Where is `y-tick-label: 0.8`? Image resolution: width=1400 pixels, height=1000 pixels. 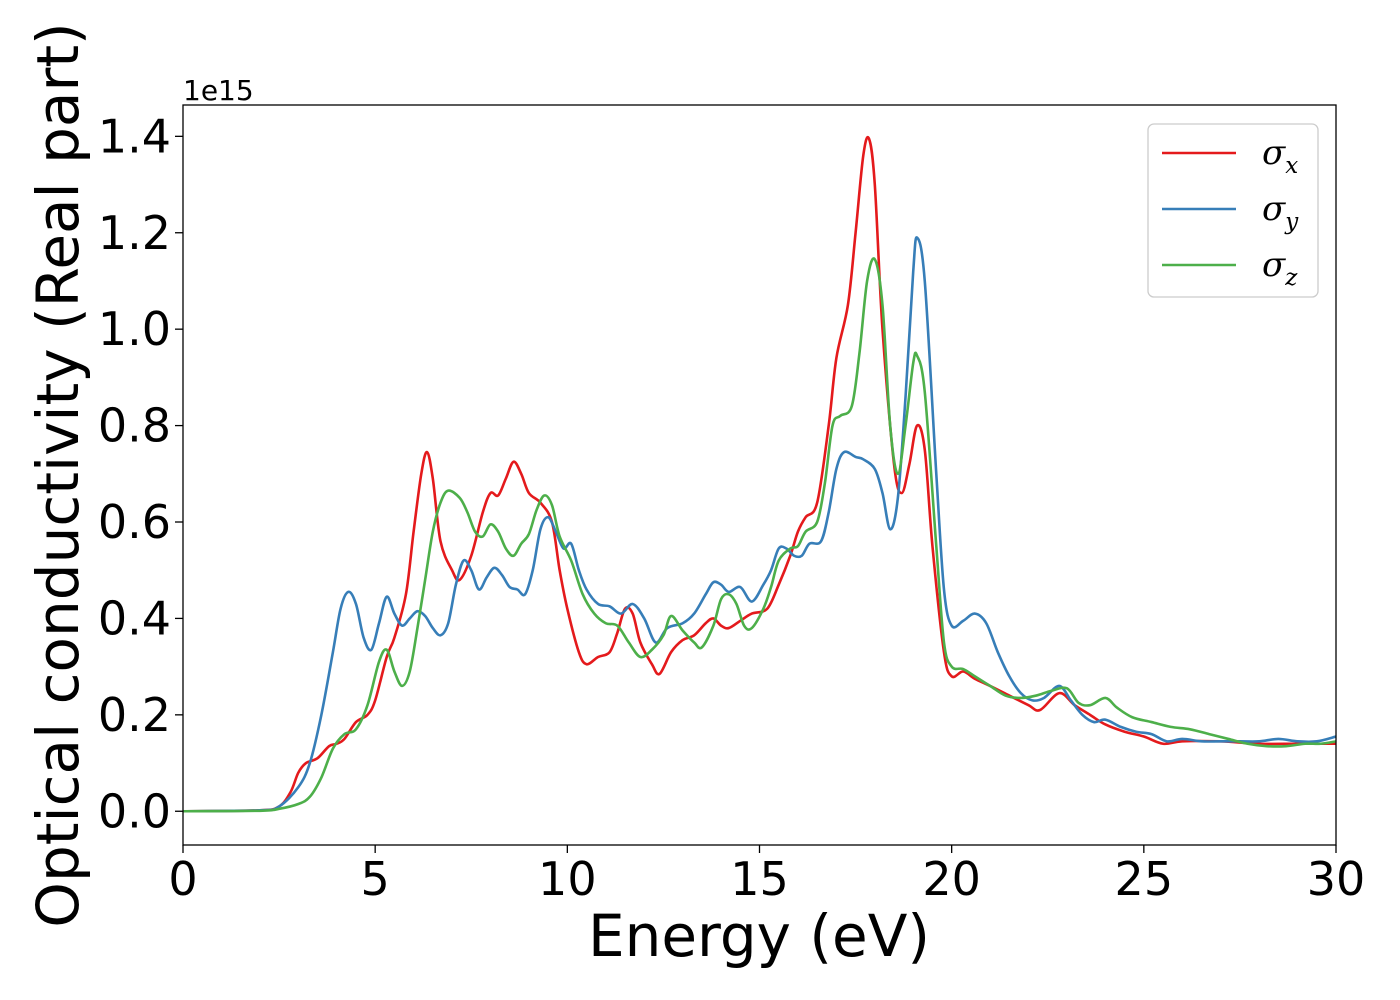
y-tick-label: 0.8 is located at coordinates (134, 426).